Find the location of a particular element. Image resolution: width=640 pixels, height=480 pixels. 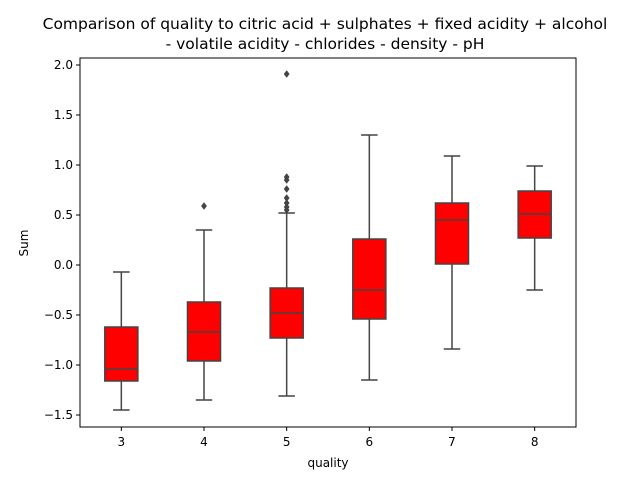

x-tick-label: 7 is located at coordinates (452, 442).